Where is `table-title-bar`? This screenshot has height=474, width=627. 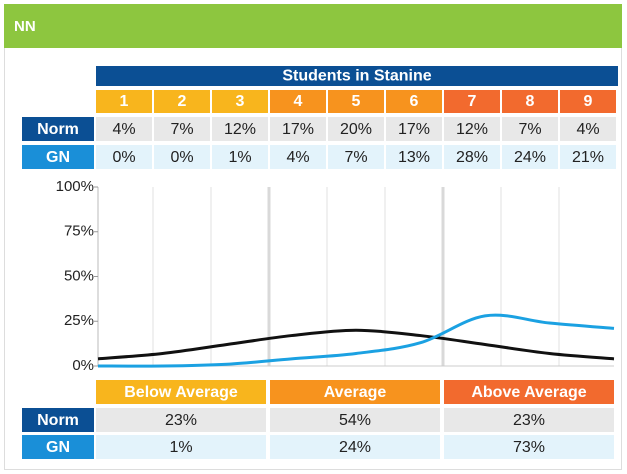 table-title-bar is located at coordinates (357, 76).